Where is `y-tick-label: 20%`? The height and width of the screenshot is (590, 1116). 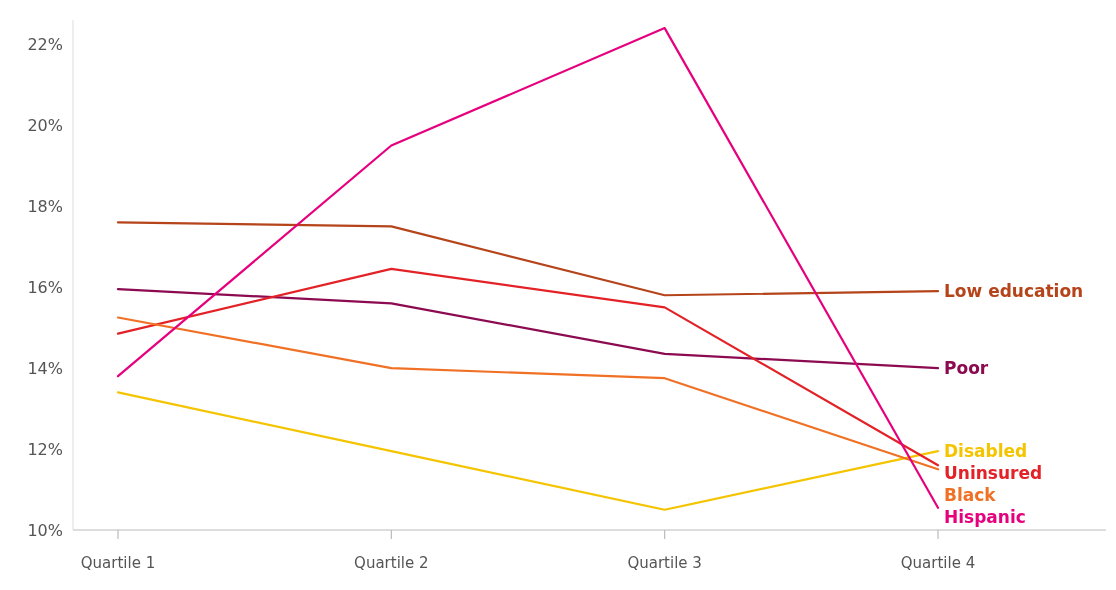
y-tick-label: 20% is located at coordinates (45, 125).